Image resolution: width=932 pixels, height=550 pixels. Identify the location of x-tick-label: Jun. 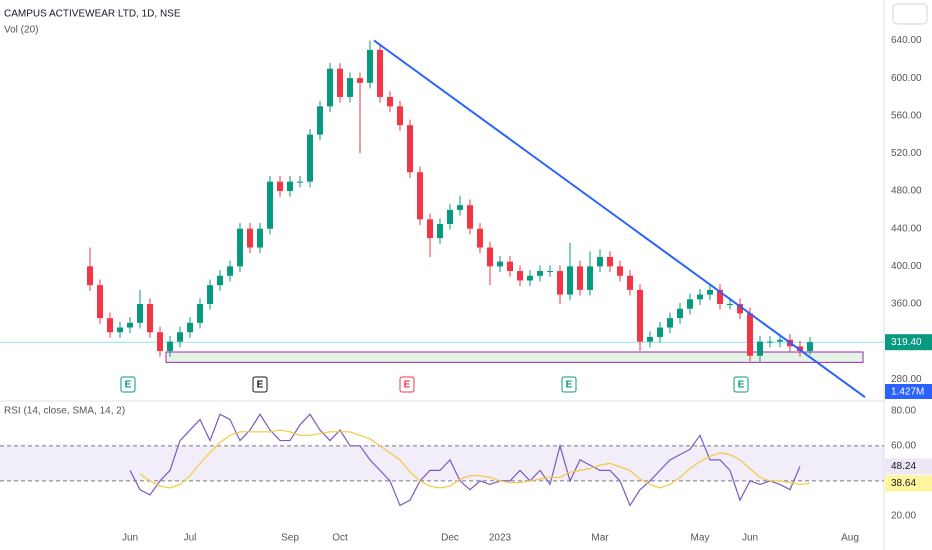
(130, 538).